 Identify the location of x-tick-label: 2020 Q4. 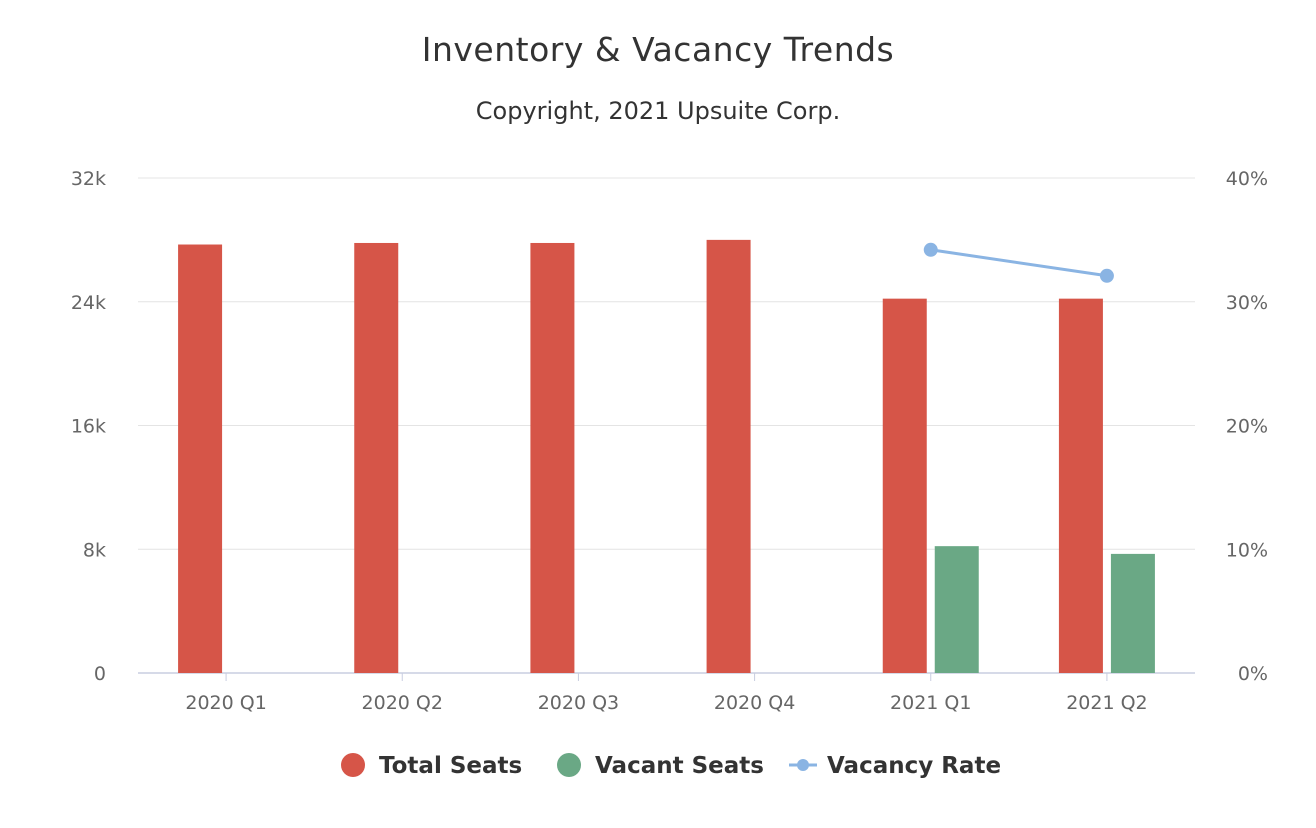
(754, 703).